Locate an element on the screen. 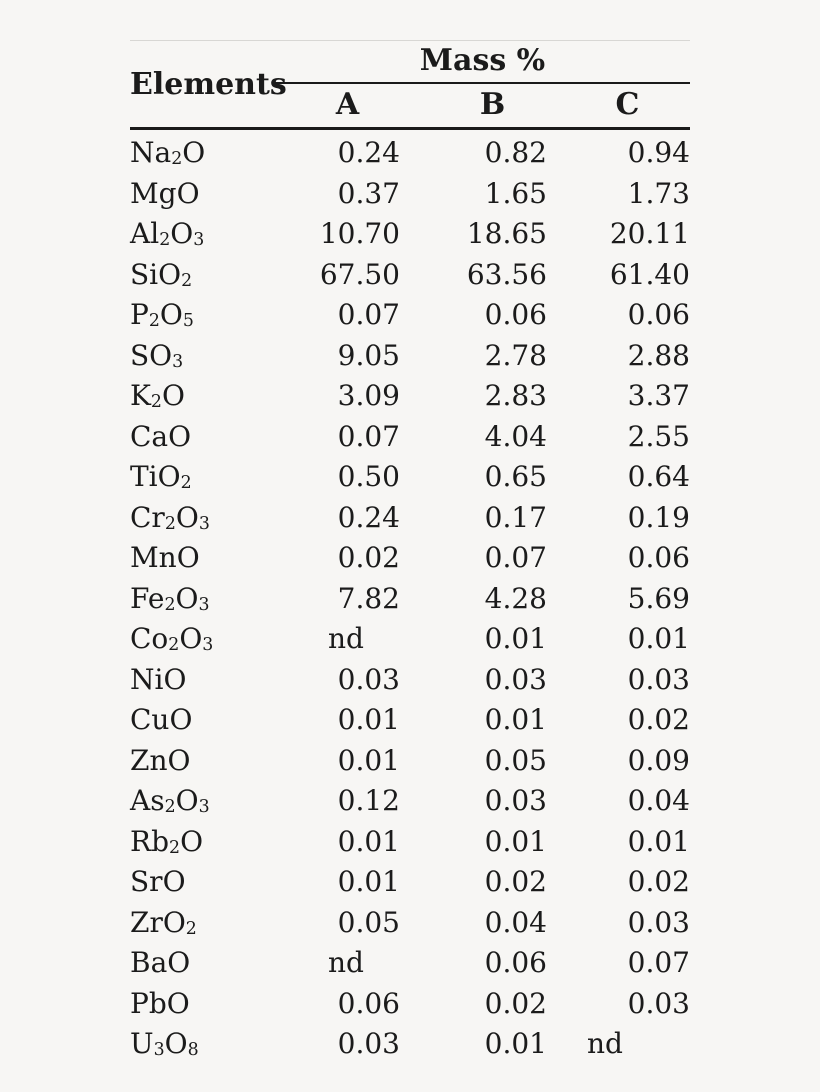 This screenshot has height=1092, width=820. value-cell-c: 0.02 is located at coordinates (658, 881).